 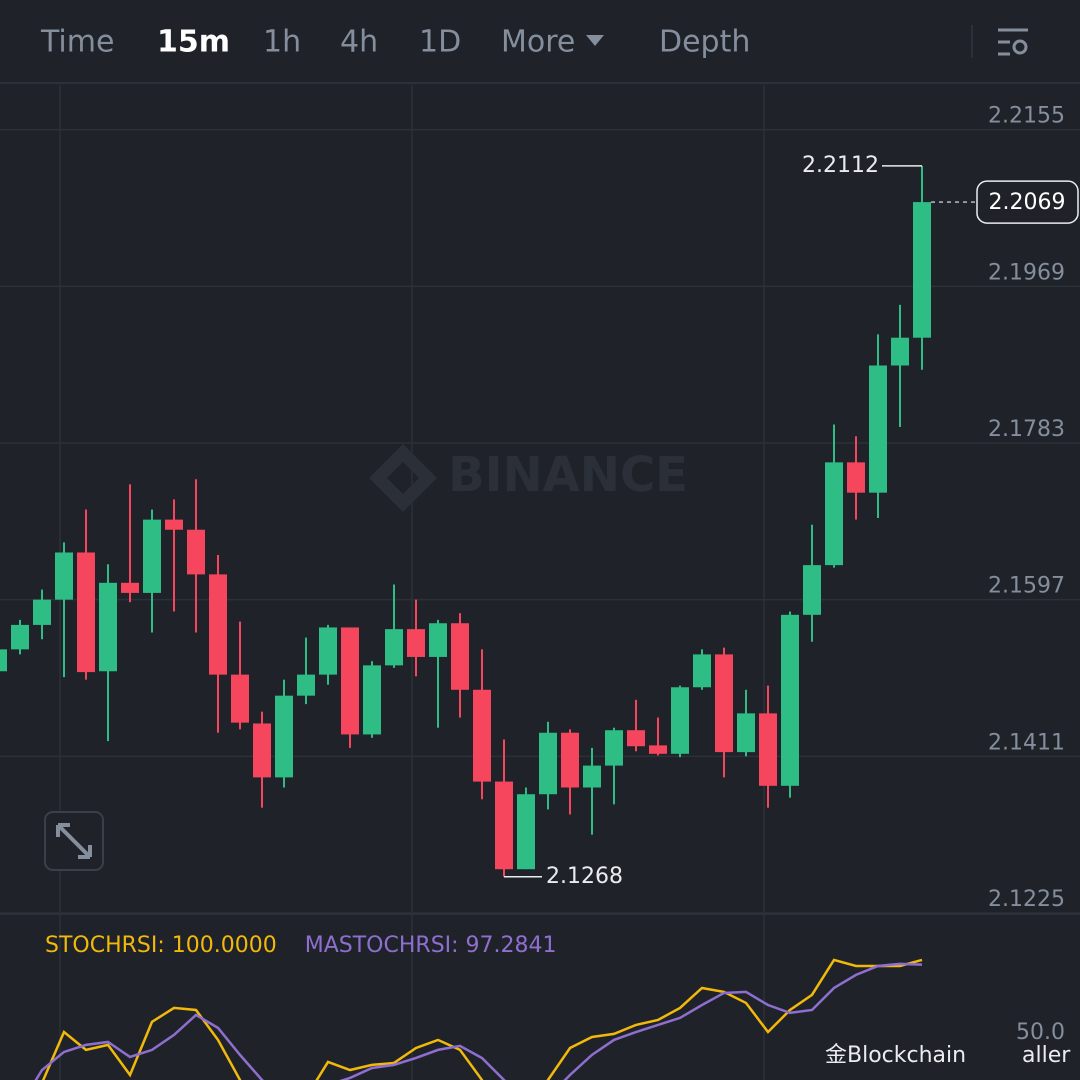 I want to click on legend-label: STOCHRSI: 100.0000, so click(x=161, y=945).